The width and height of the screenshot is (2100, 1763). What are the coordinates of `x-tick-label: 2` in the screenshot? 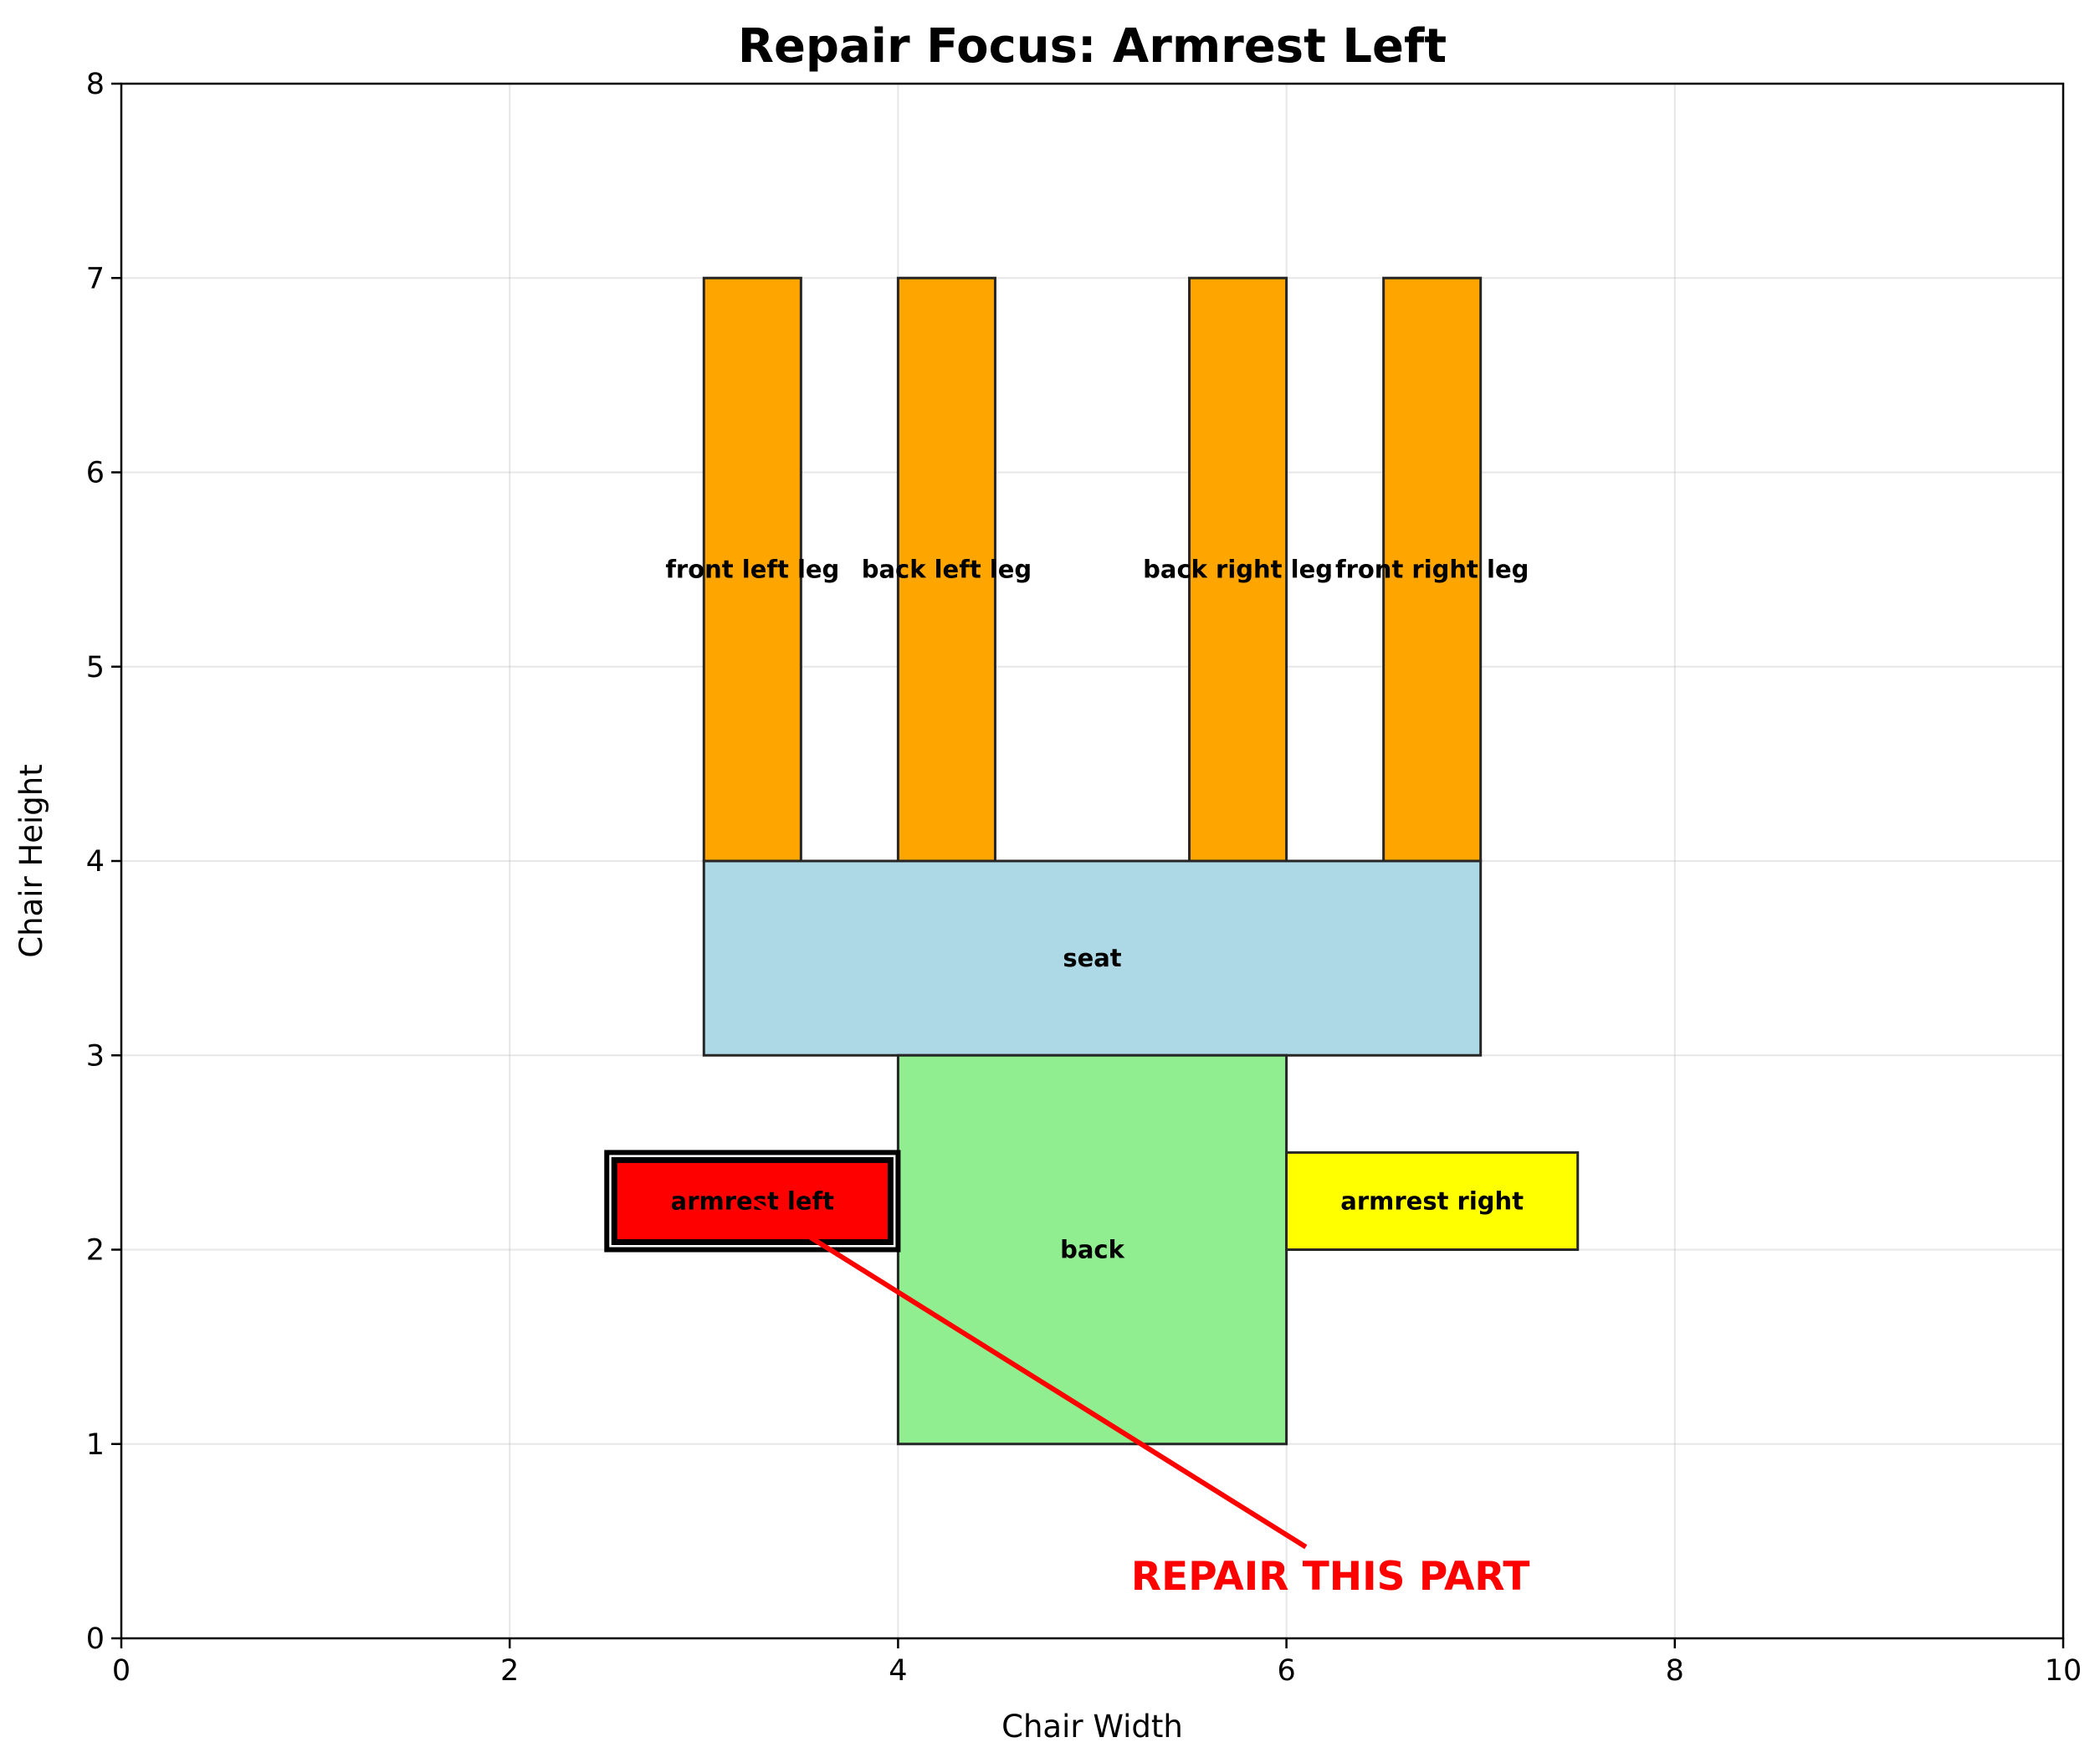 It's located at (510, 1671).